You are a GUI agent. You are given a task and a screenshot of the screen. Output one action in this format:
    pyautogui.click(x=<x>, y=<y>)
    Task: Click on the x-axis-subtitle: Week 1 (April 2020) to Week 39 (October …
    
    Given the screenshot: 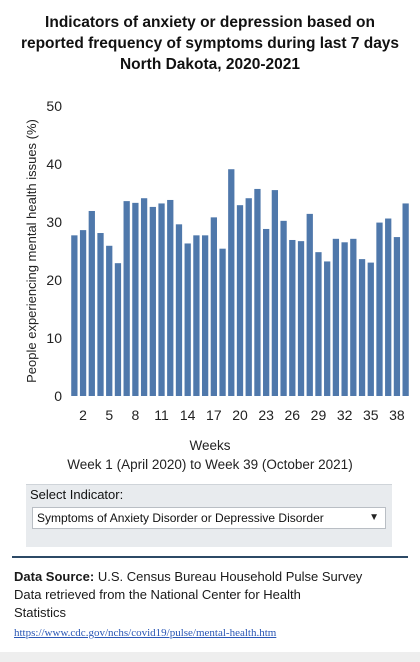 What is the action you would take?
    pyautogui.click(x=210, y=464)
    